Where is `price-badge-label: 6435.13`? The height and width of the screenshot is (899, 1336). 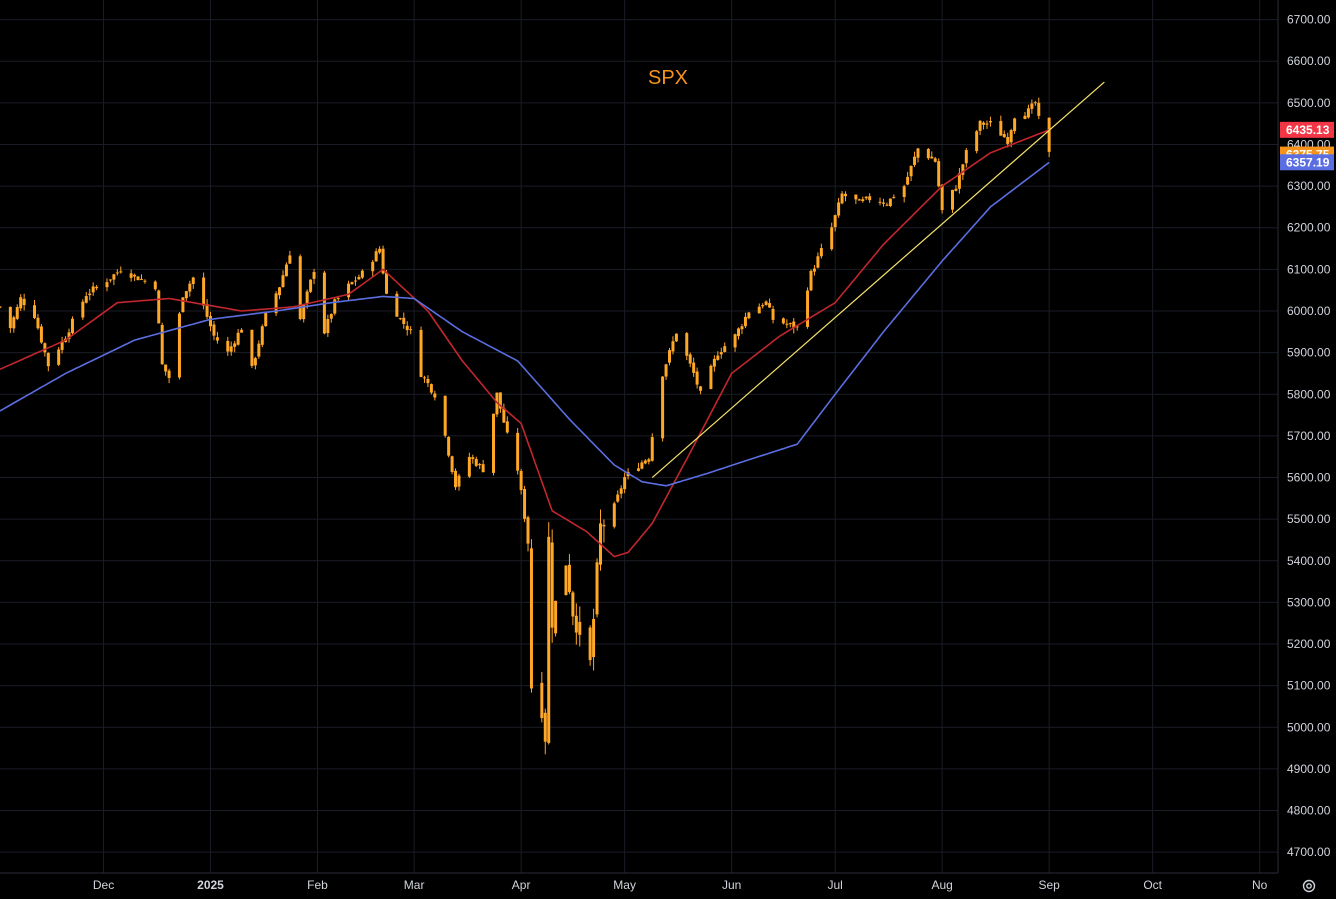
price-badge-label: 6435.13 is located at coordinates (1308, 130).